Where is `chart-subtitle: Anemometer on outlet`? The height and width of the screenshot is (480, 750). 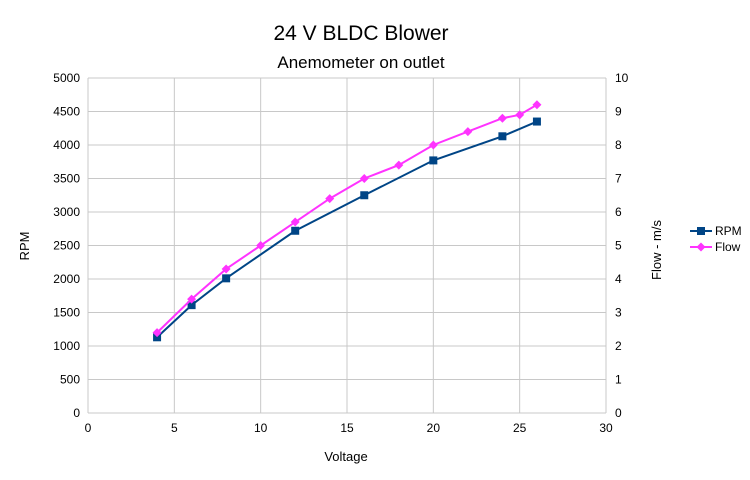
chart-subtitle: Anemometer on outlet is located at coordinates (361, 62).